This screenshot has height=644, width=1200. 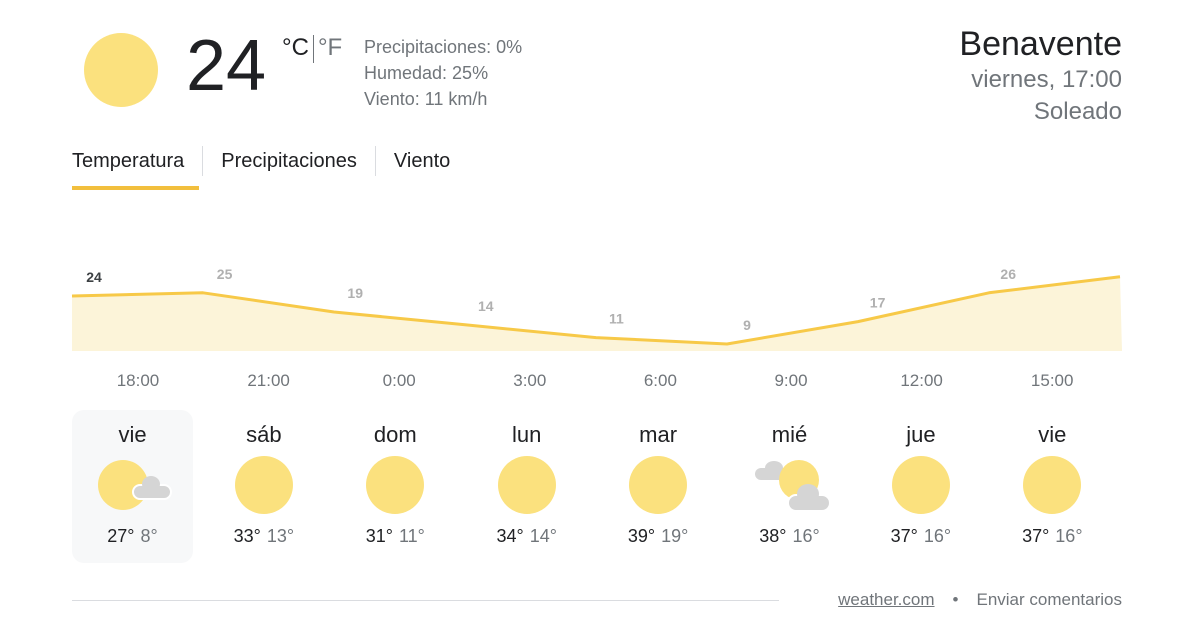 I want to click on data-label: 19, so click(x=355, y=293).